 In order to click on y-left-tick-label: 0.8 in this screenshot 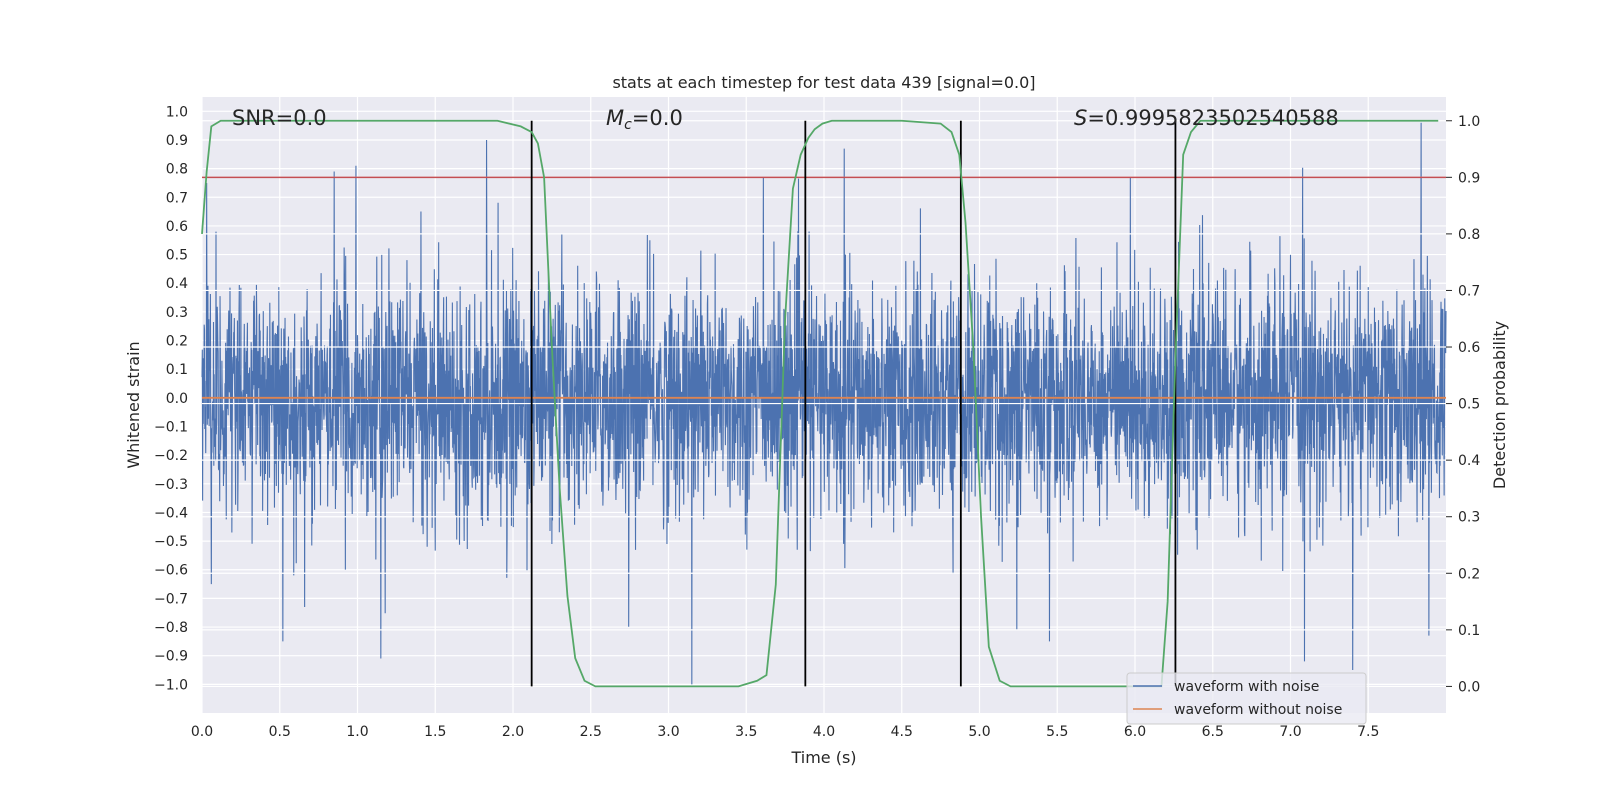, I will do `click(177, 170)`.